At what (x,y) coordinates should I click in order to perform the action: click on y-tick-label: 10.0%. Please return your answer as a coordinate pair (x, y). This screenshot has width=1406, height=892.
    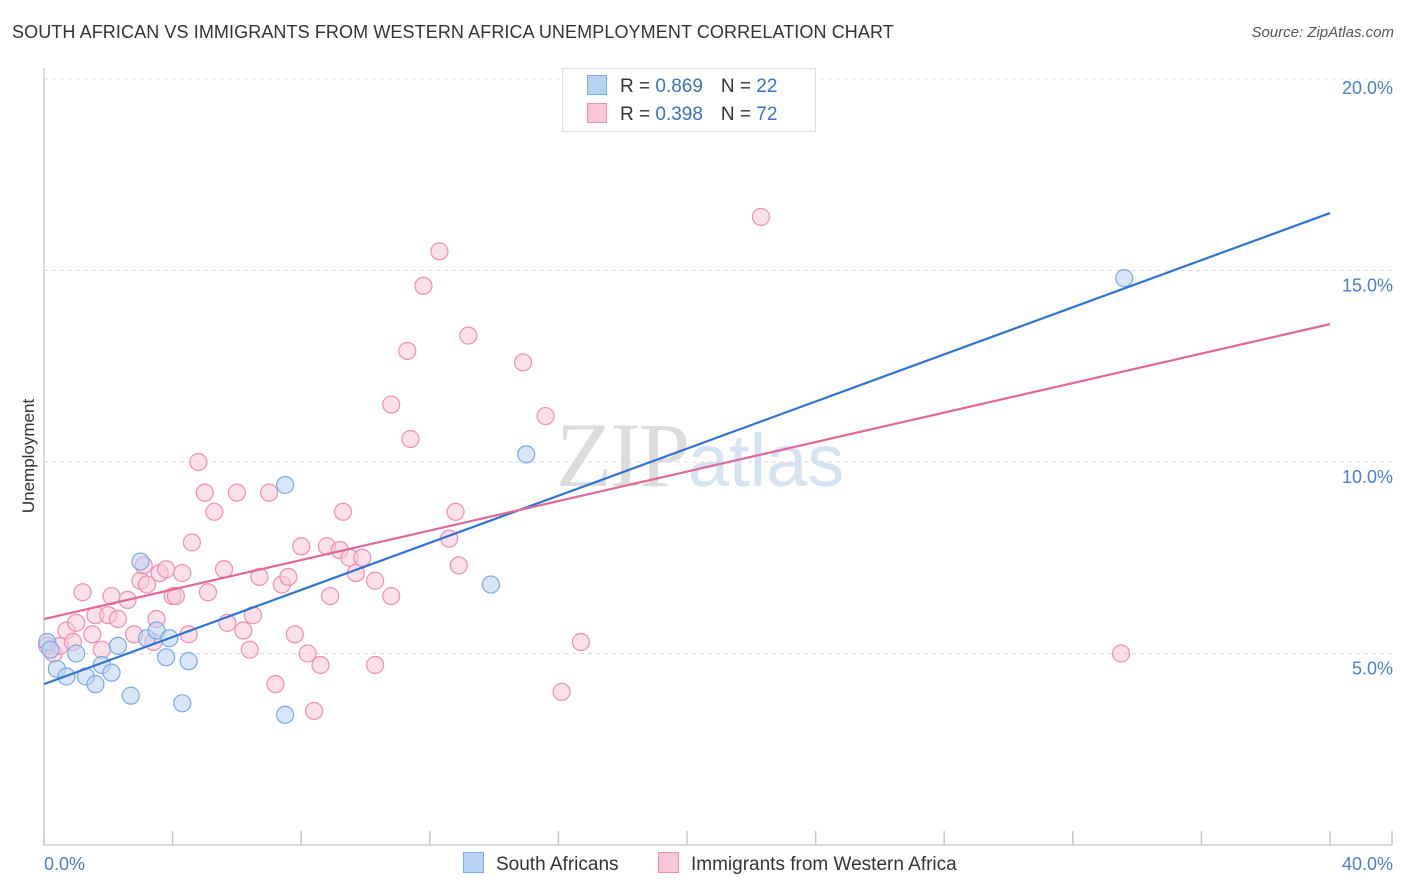
    Looking at the image, I should click on (1367, 477).